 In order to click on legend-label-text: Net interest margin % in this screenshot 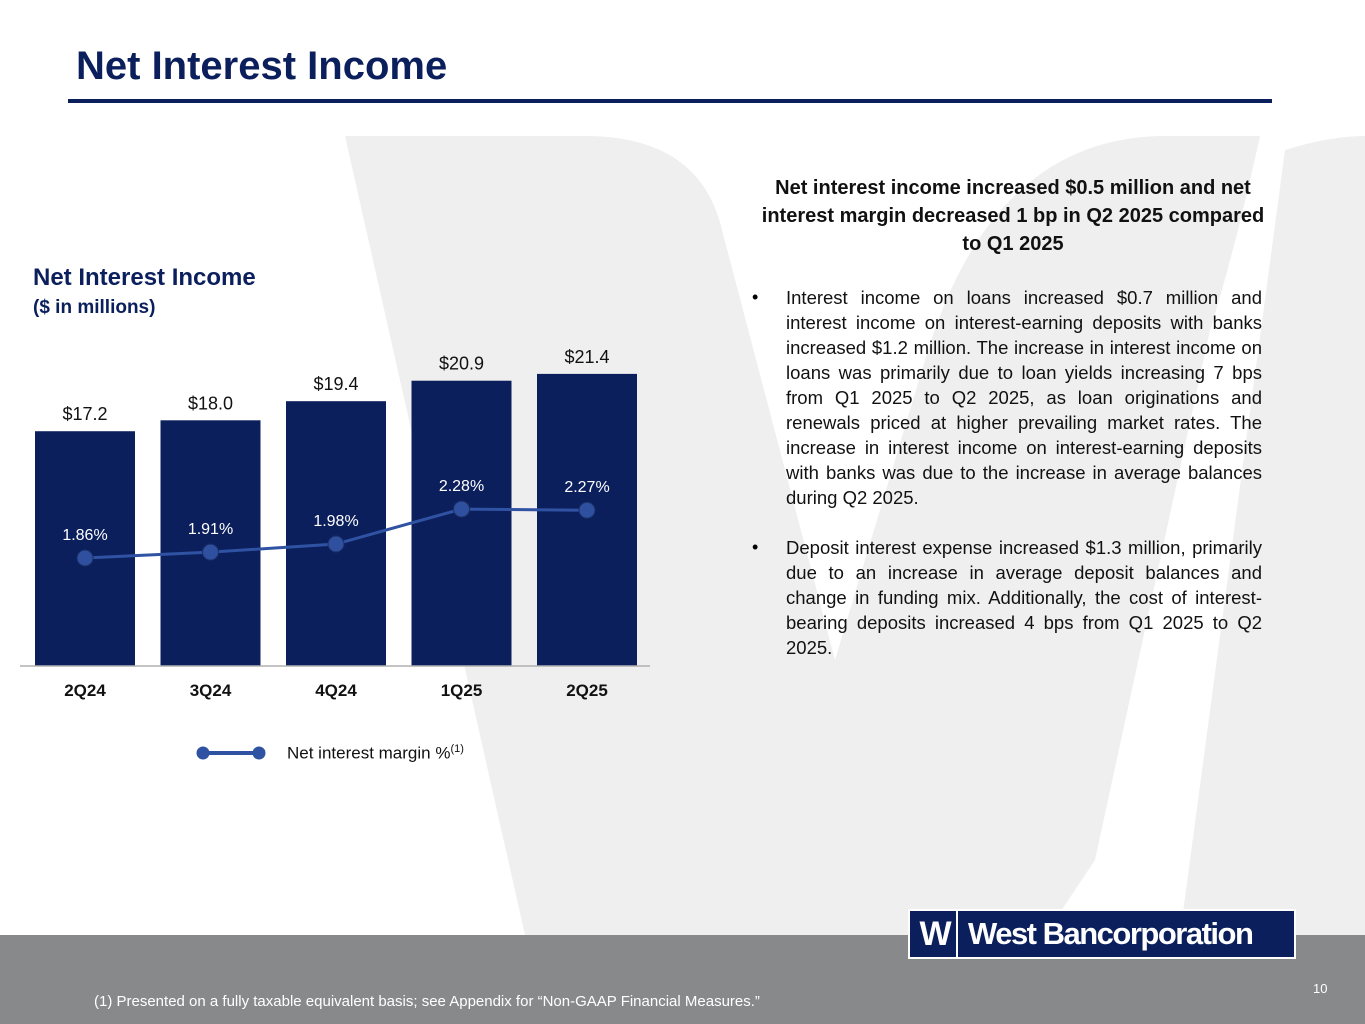, I will do `click(369, 753)`.